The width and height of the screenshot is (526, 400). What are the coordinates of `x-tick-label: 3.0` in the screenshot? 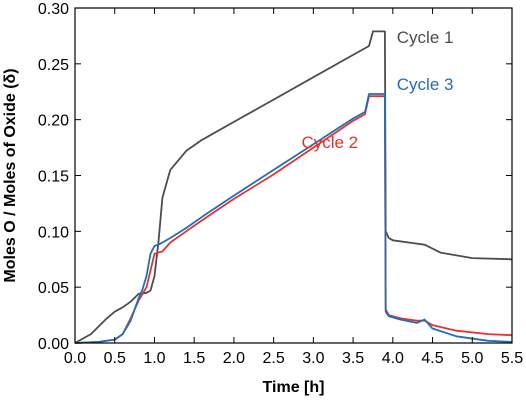 It's located at (313, 358).